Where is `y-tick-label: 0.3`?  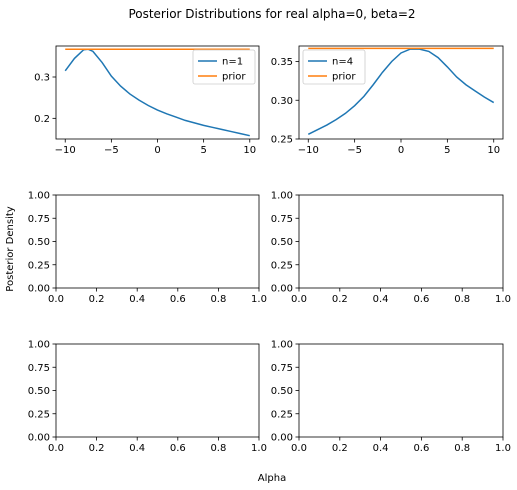 y-tick-label: 0.3 is located at coordinates (42, 78).